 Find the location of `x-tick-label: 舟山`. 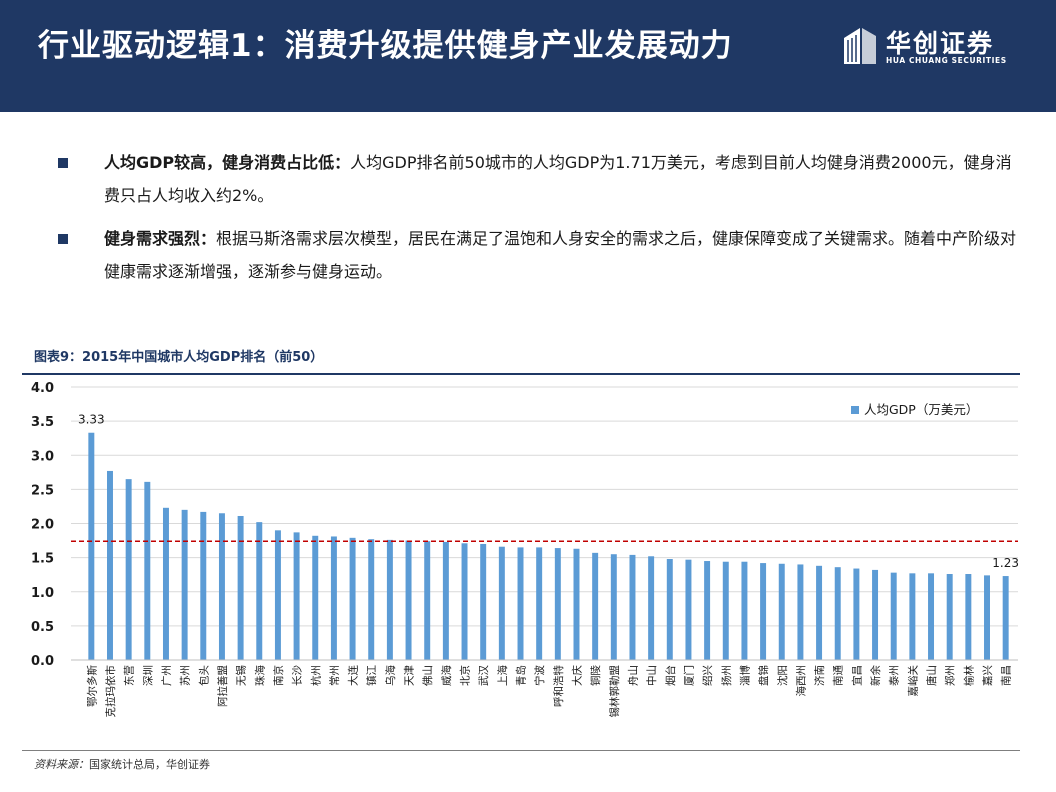

x-tick-label: 舟山 is located at coordinates (632, 675).